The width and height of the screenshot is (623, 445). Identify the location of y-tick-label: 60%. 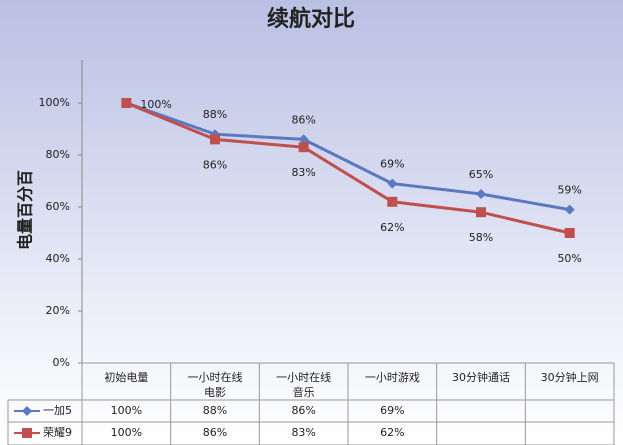
(58, 206).